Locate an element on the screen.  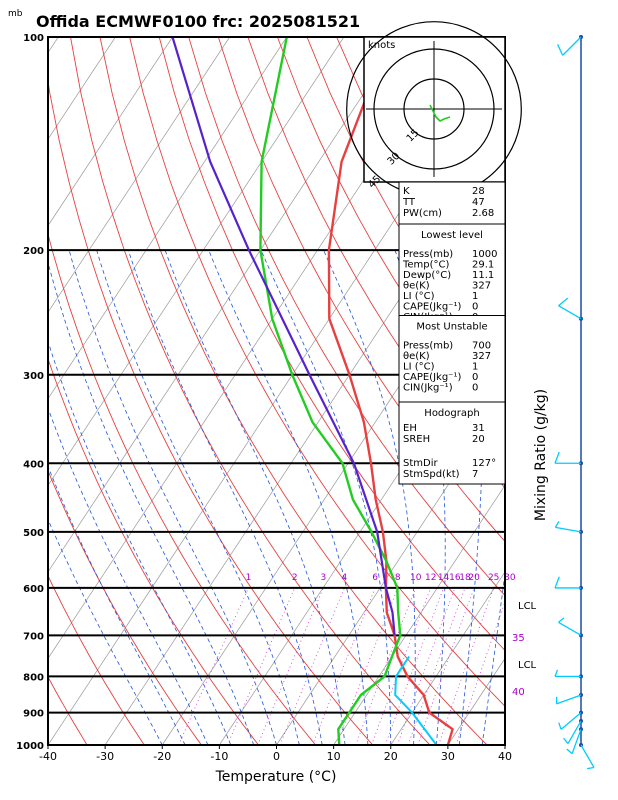
index-value: 1 is located at coordinates (475, 296).